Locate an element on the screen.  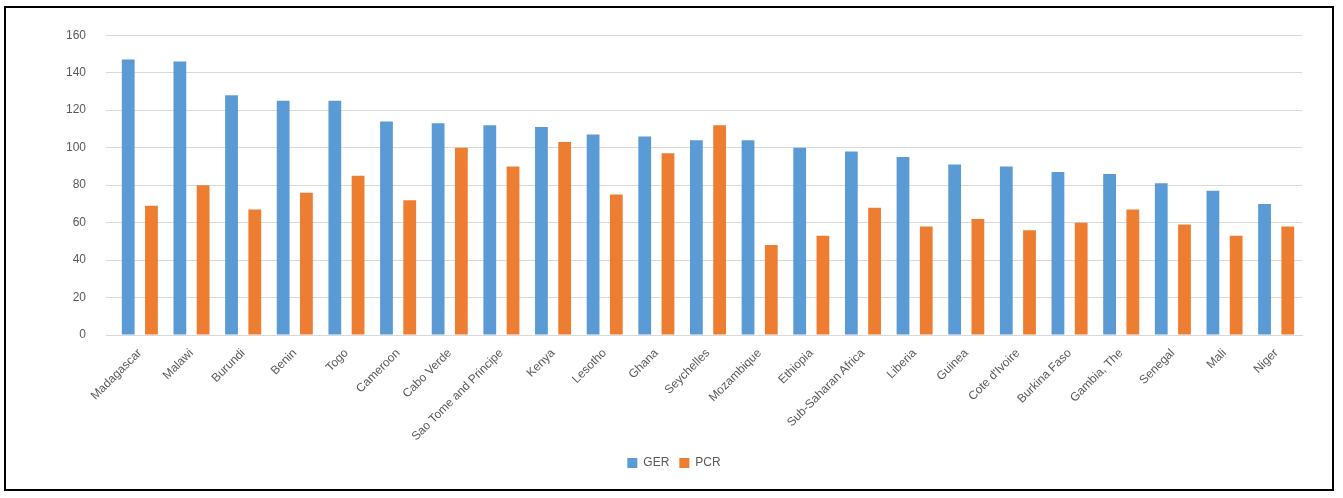
legend-label: PCR is located at coordinates (708, 462).